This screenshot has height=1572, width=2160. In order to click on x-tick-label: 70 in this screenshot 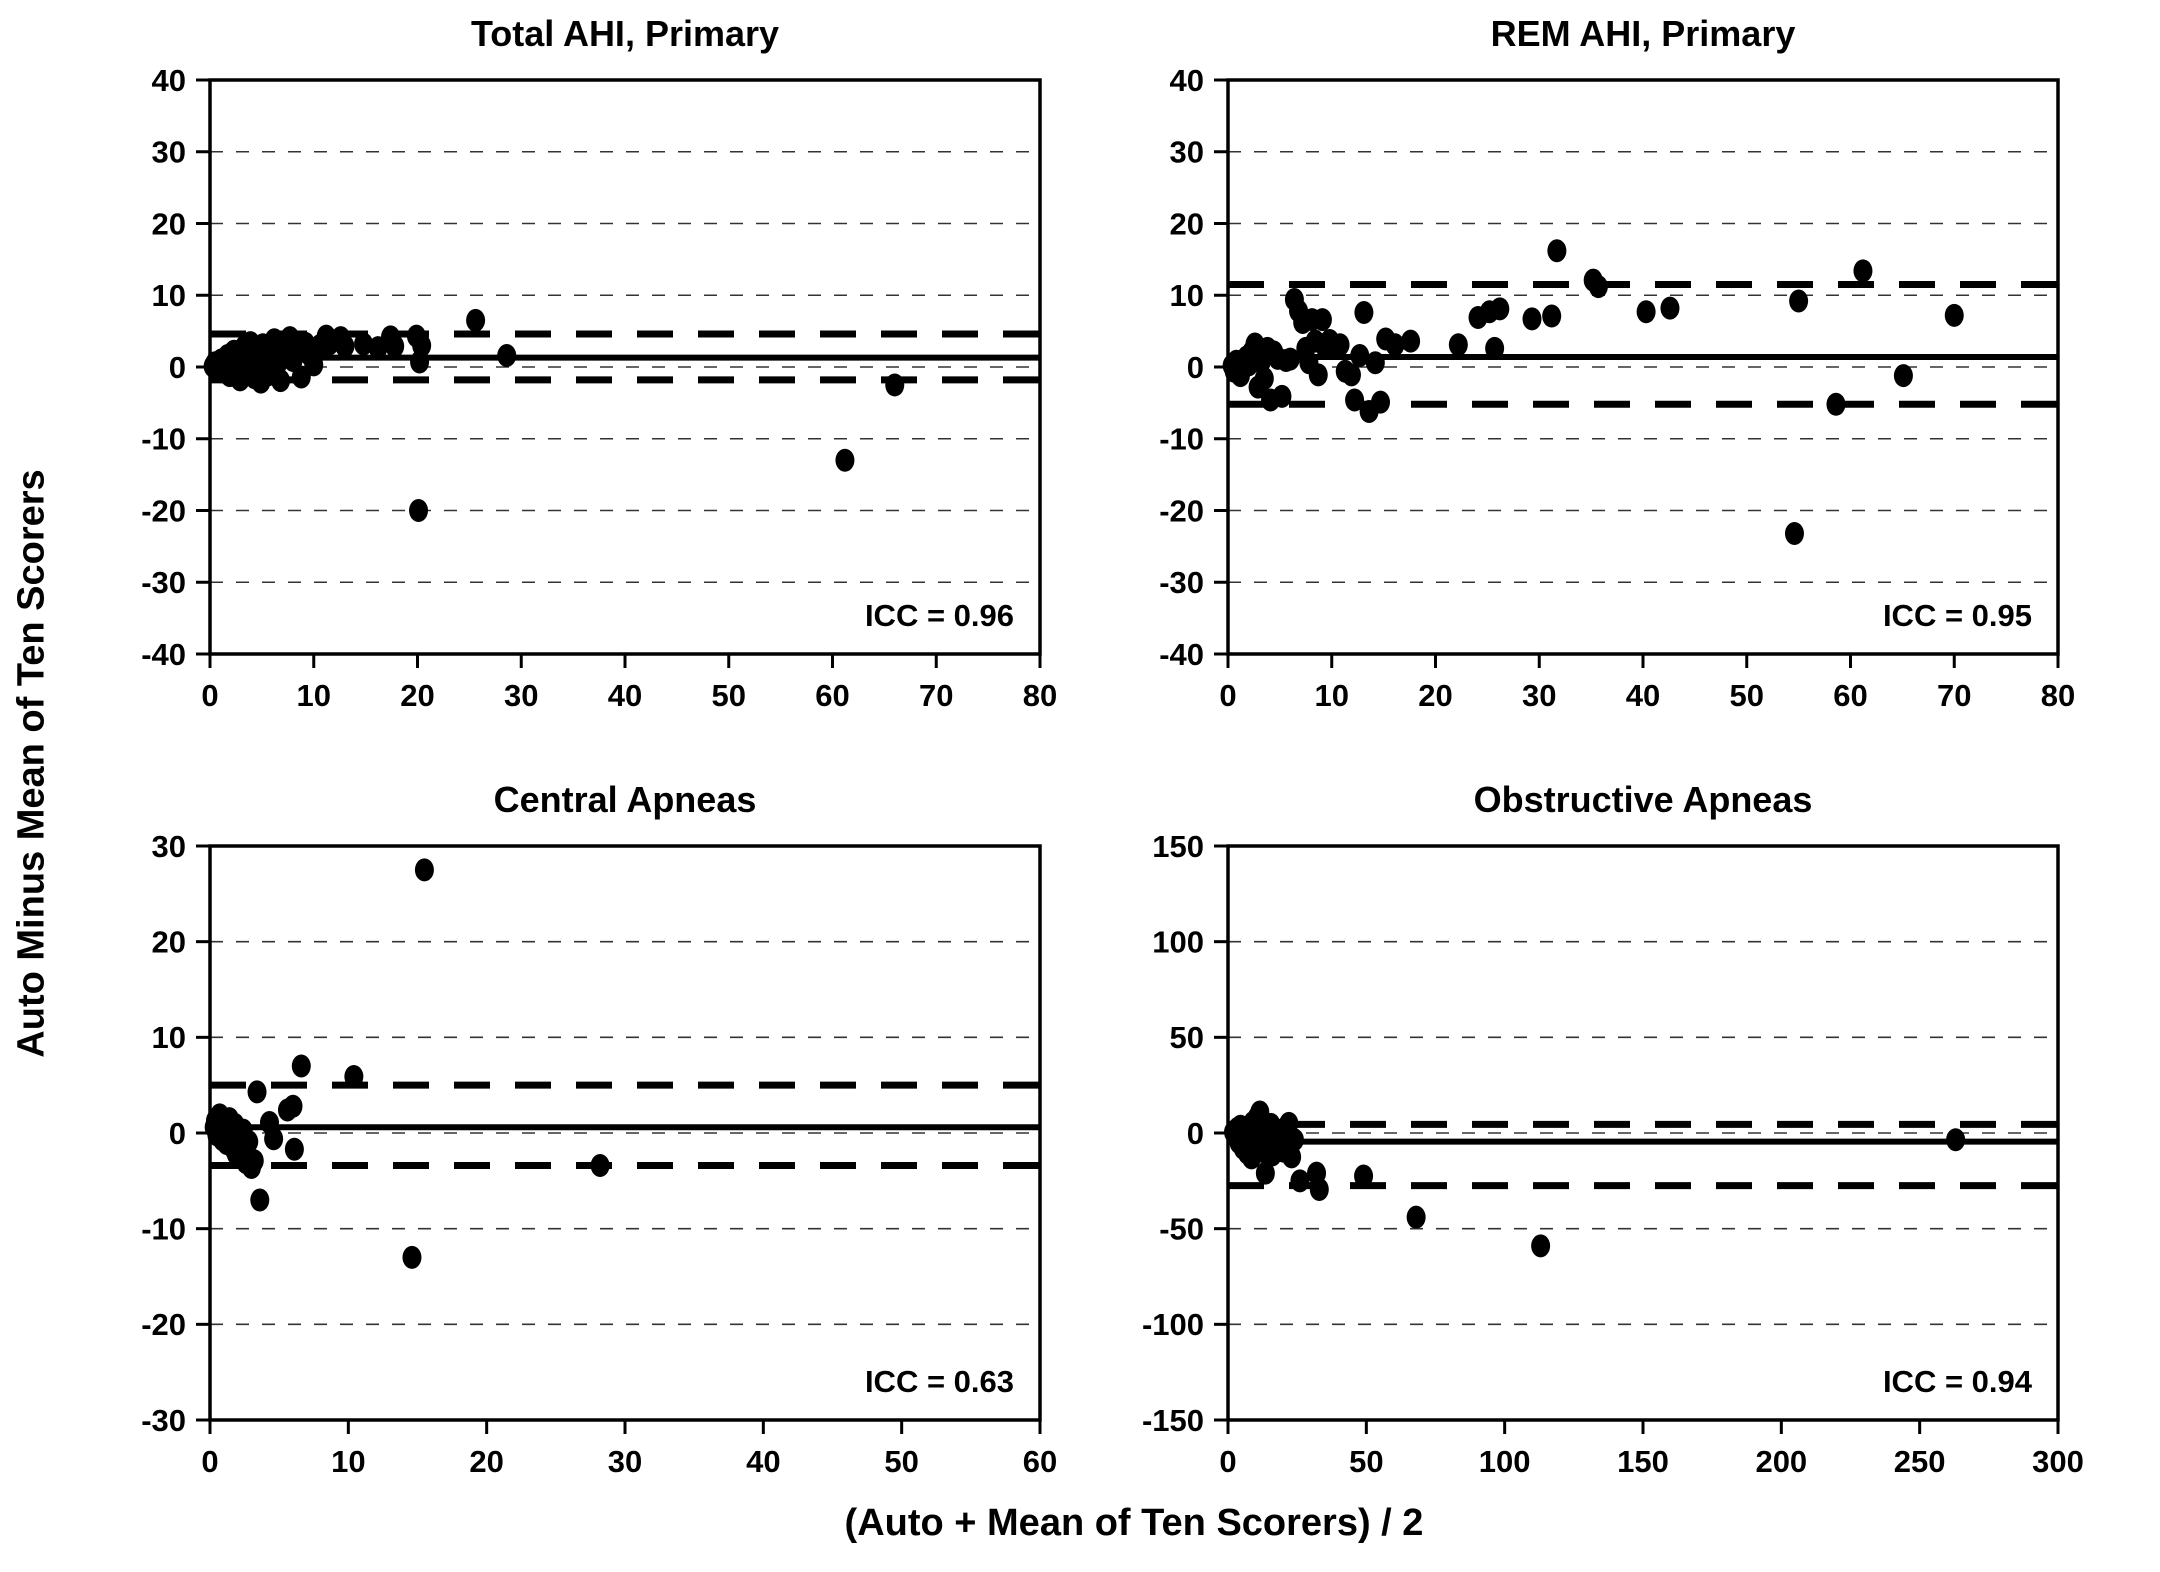, I will do `click(1954, 695)`.